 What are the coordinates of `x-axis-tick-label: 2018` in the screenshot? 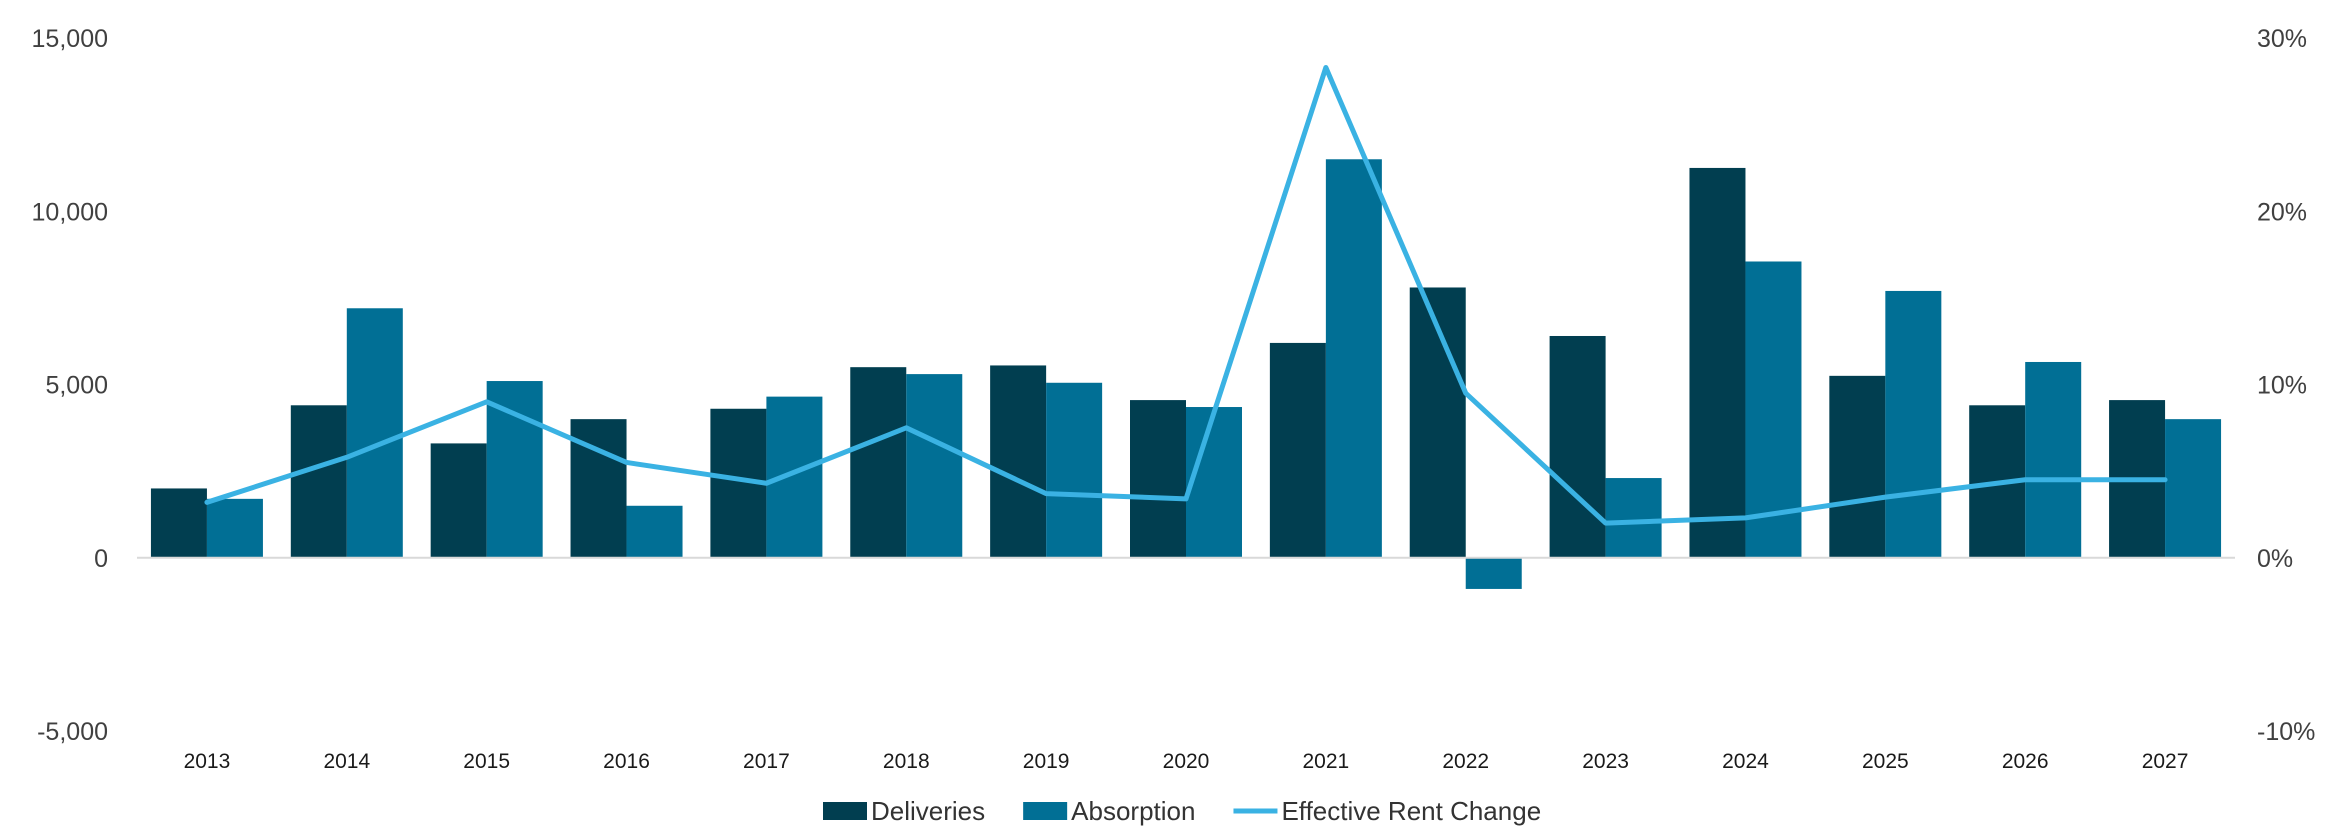 It's located at (906, 761).